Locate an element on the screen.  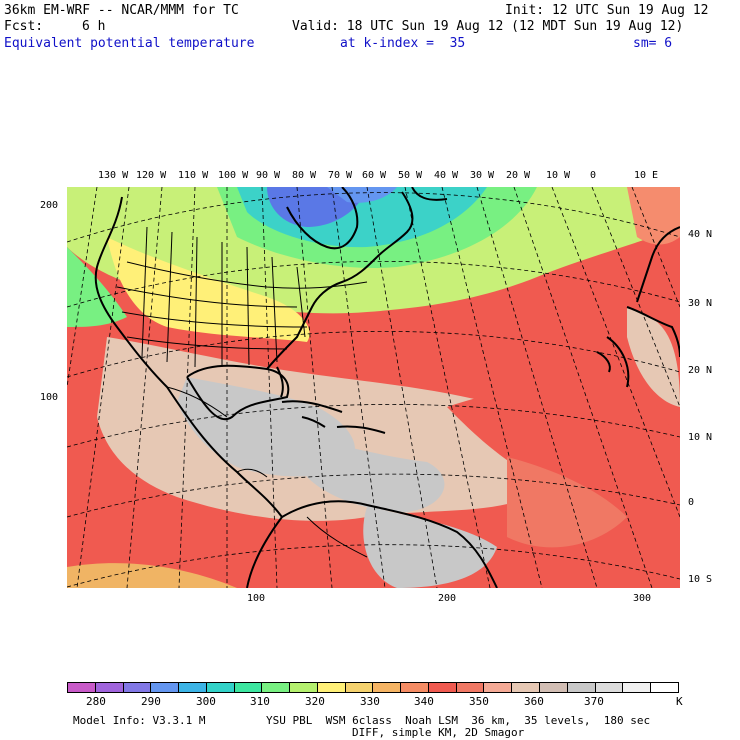
longitude-label: 90 W is located at coordinates (268, 175).